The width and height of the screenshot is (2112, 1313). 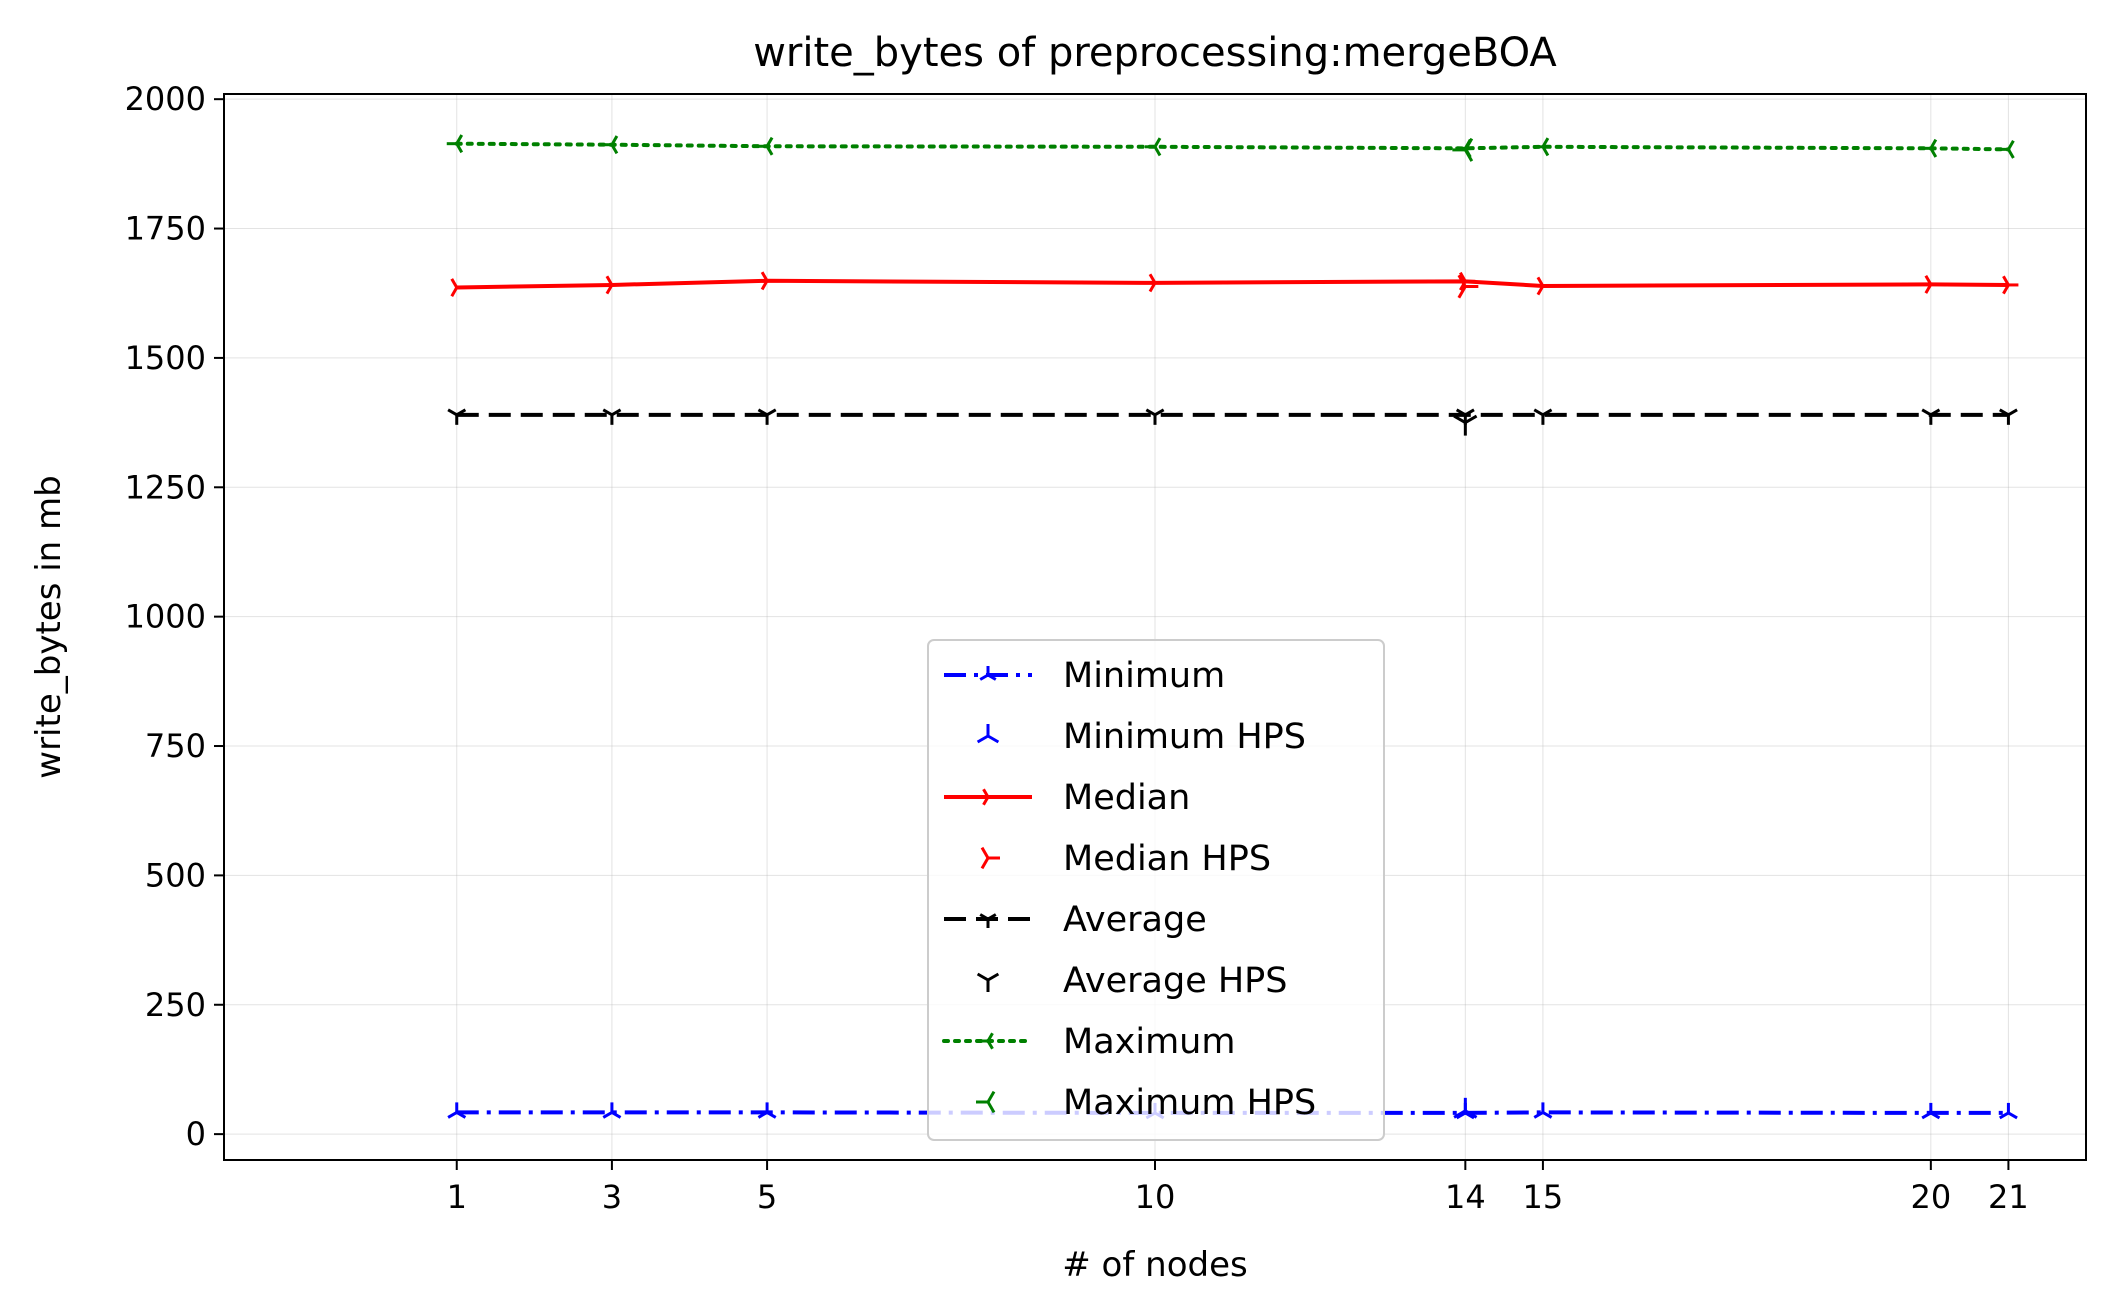 I want to click on x-axis-label: # of nodes, so click(x=1154, y=1265).